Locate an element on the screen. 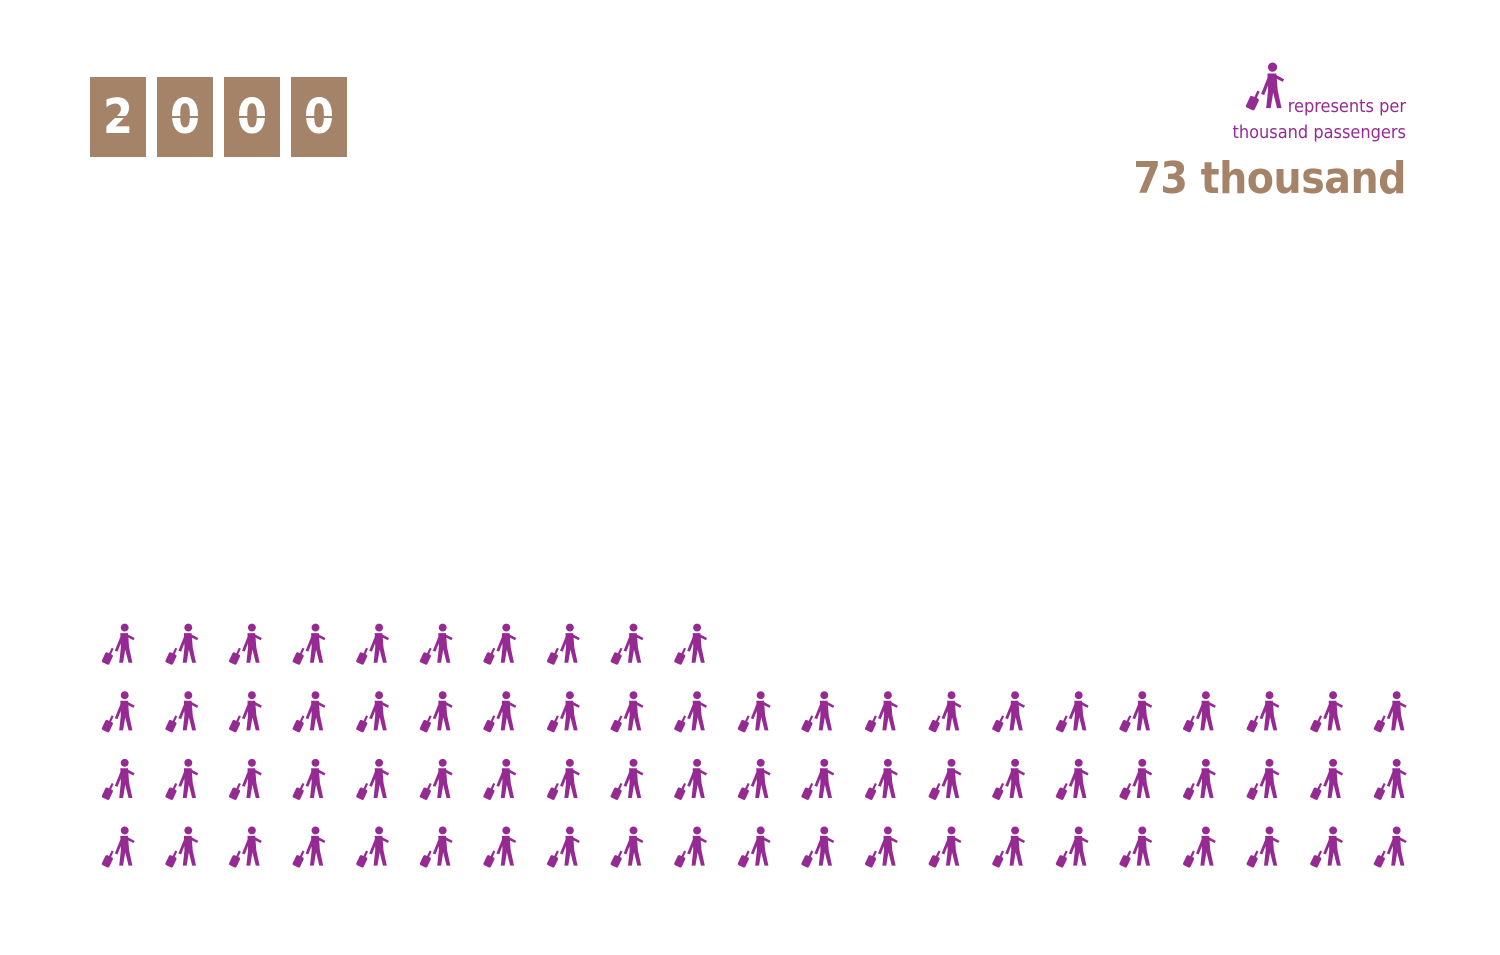 This screenshot has height=955, width=1500. year-digit-4: 0 is located at coordinates (319, 117).